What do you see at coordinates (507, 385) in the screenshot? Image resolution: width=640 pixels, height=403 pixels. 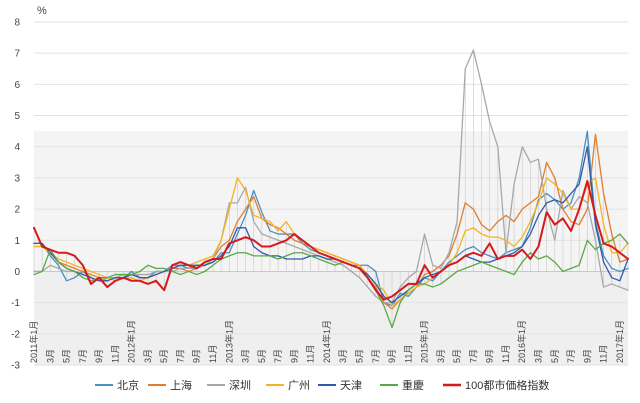 I see `legend-label: 100都市価格指数` at bounding box center [507, 385].